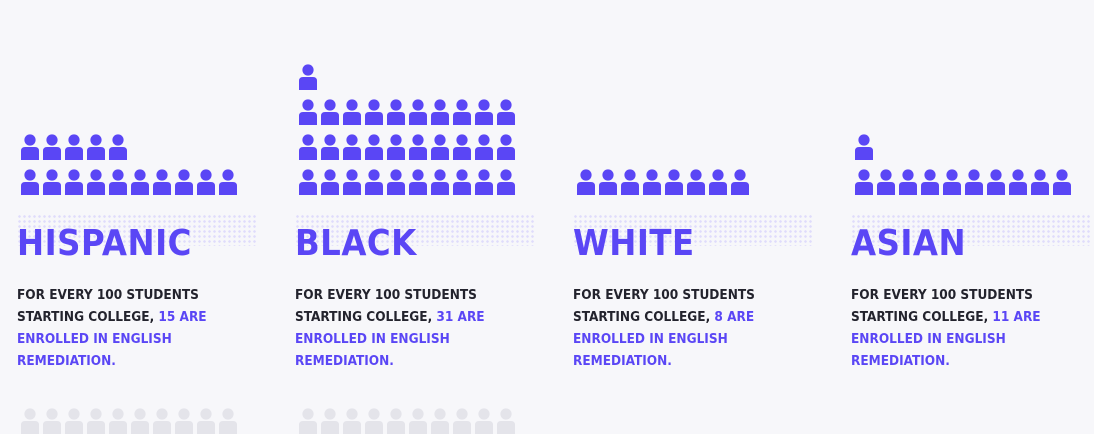 The height and width of the screenshot is (434, 1094). I want to click on group-label: HISPANIC, so click(104, 243).